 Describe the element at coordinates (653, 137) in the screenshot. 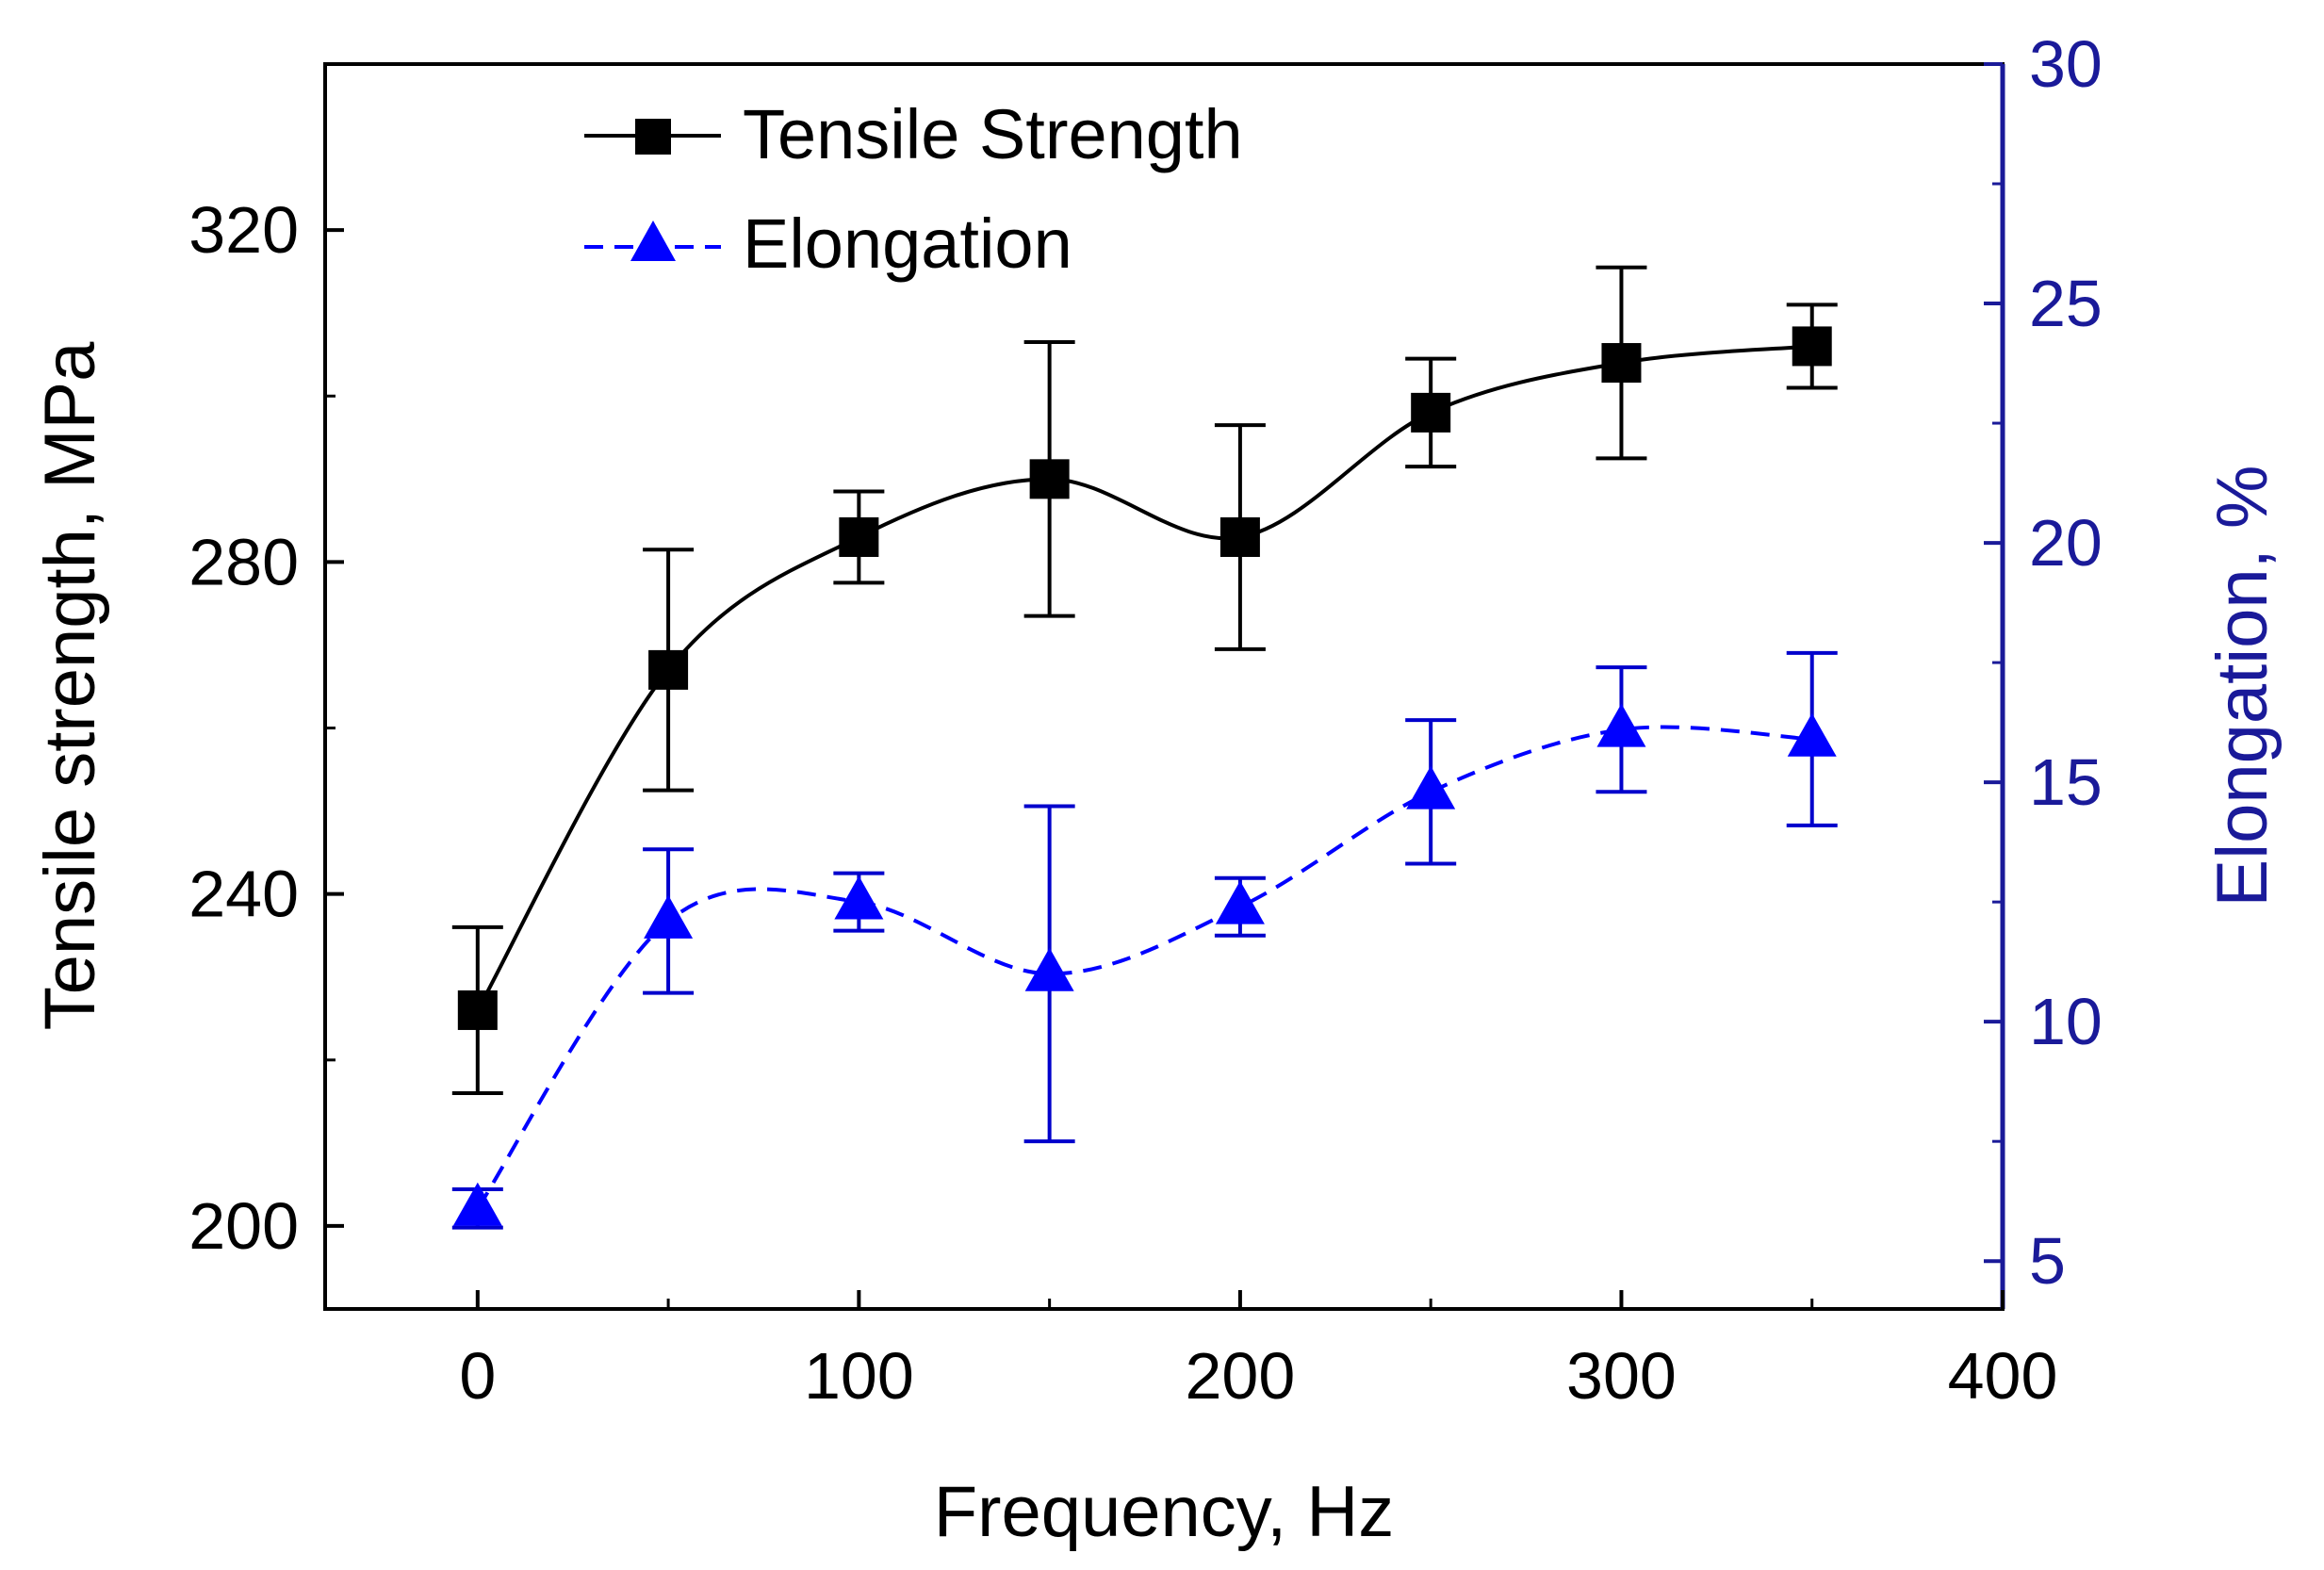

I see `legend-marker-tensile-strength` at that location.